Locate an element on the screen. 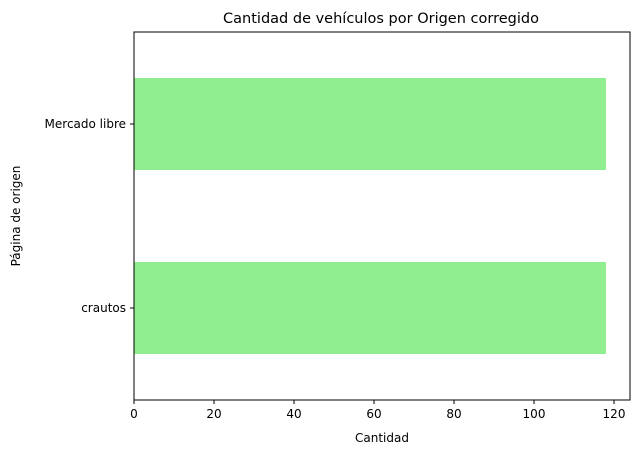  x-axis-ticks: 0 20 40 60 80 100 120 is located at coordinates (377, 410).